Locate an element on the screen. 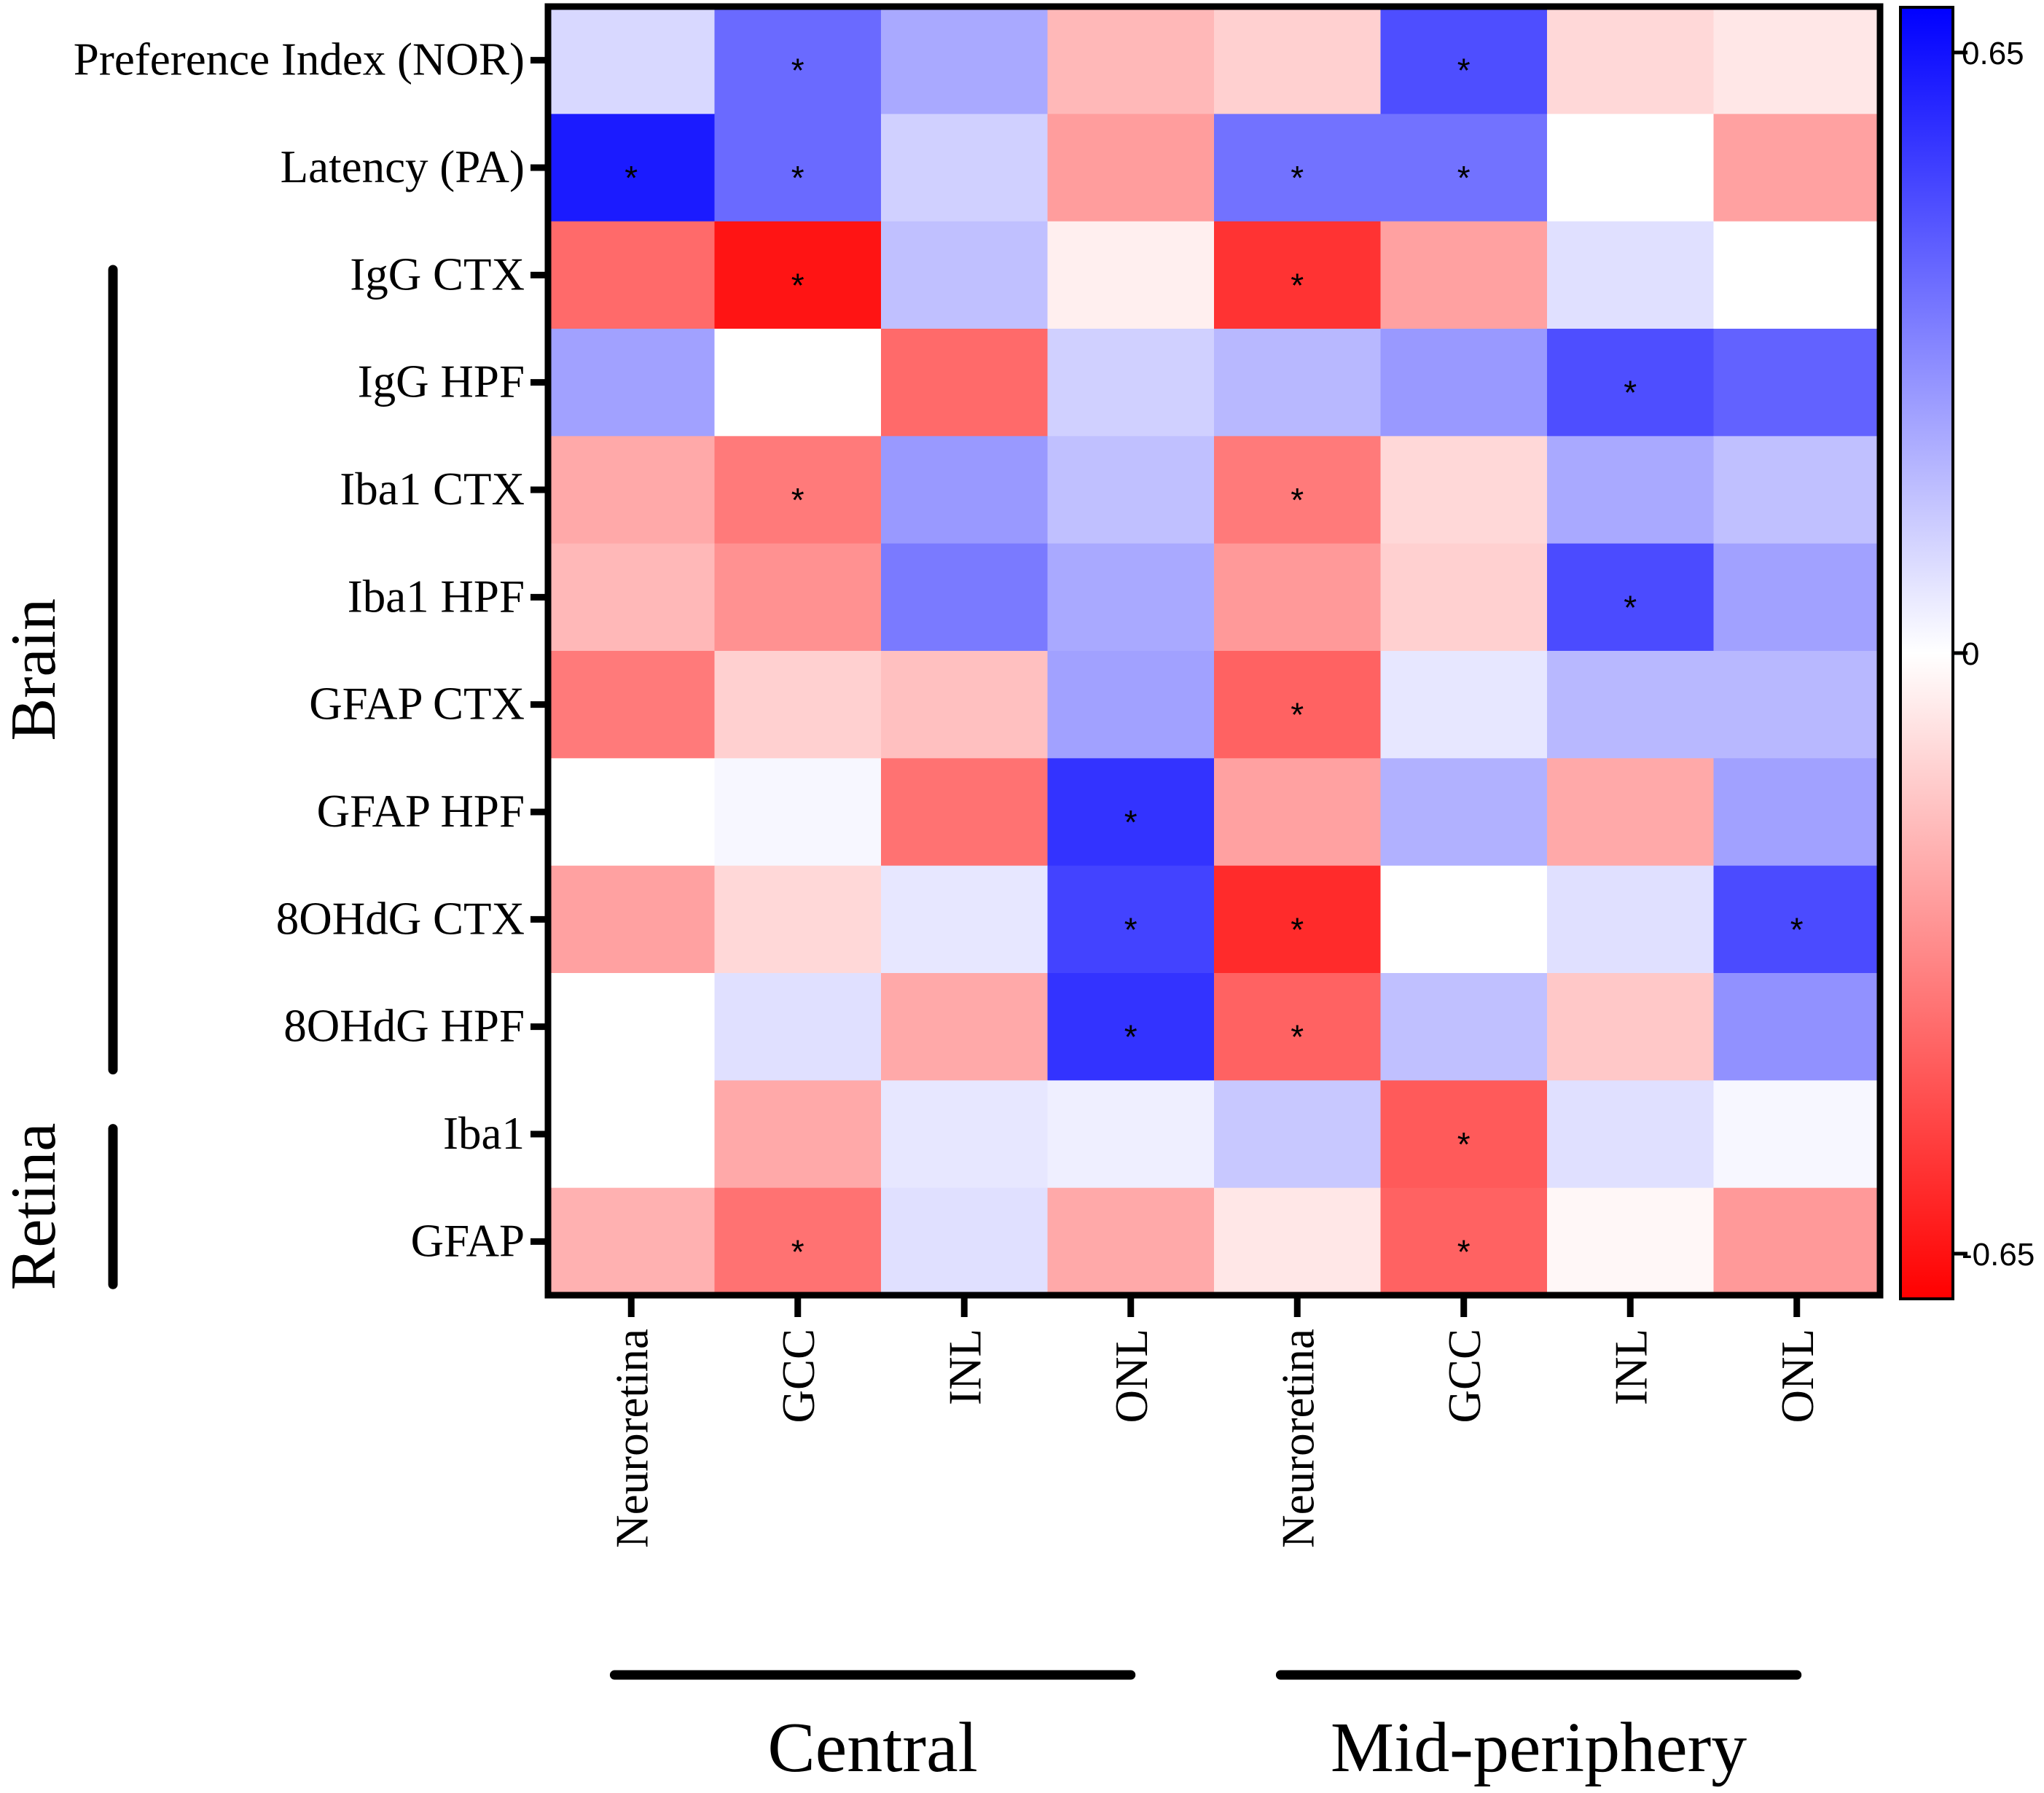  column-group-label: Central is located at coordinates (872, 1748).